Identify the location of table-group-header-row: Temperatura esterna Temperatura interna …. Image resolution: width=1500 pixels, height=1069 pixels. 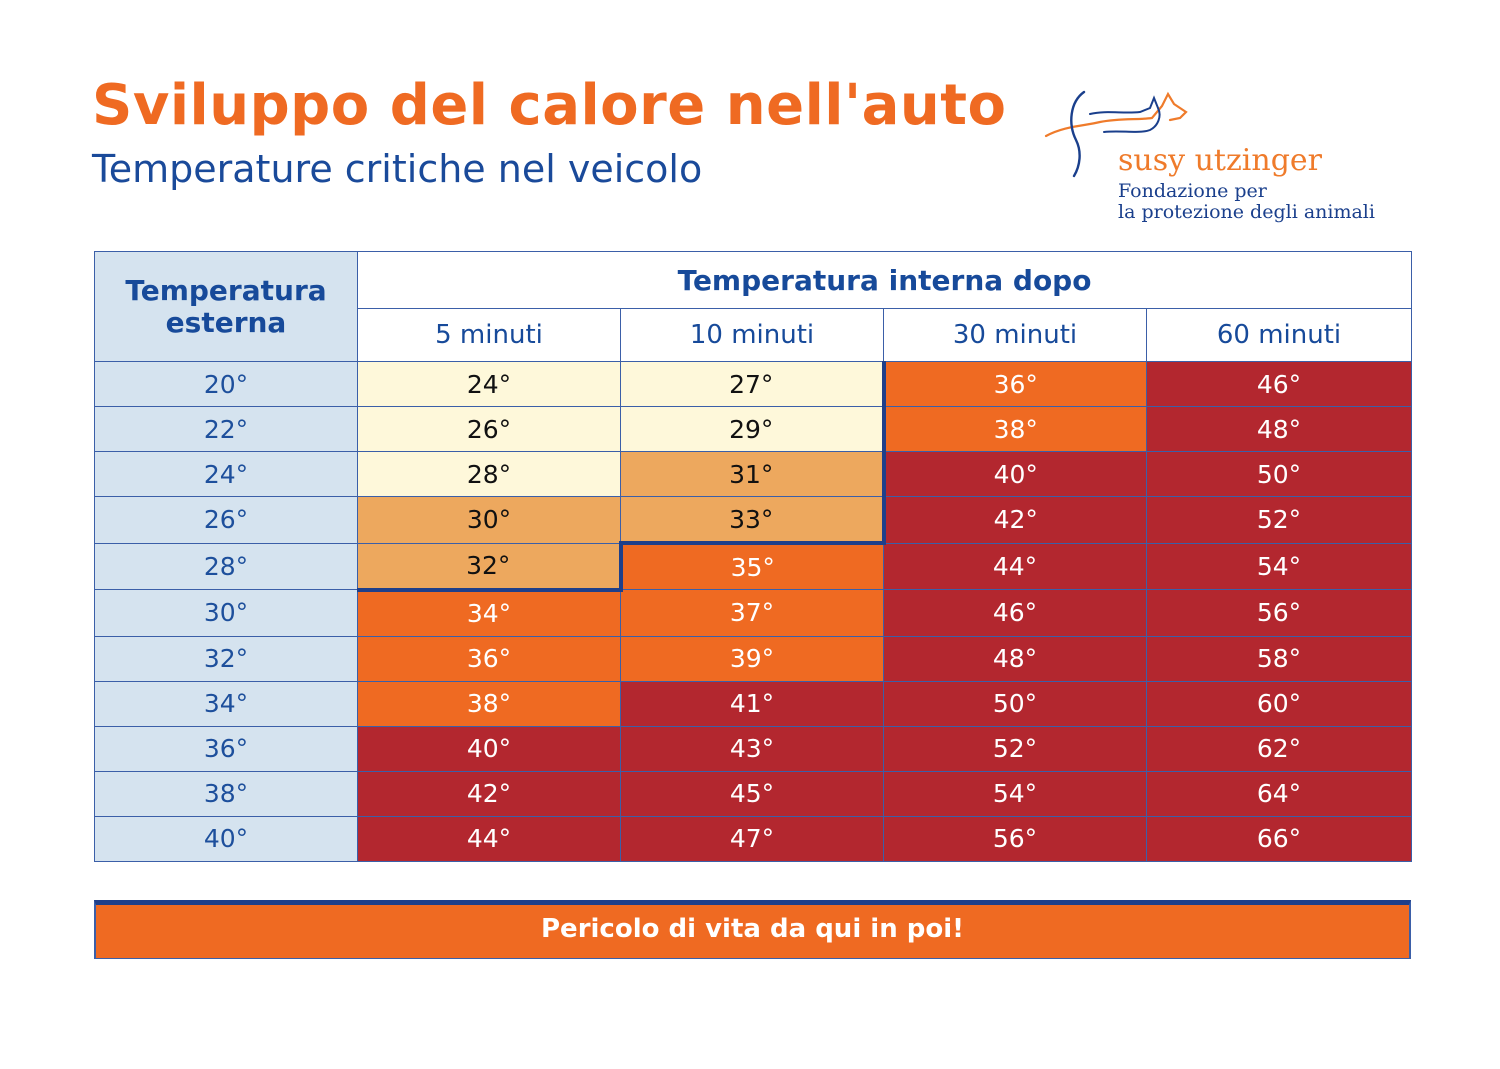
(753, 306).